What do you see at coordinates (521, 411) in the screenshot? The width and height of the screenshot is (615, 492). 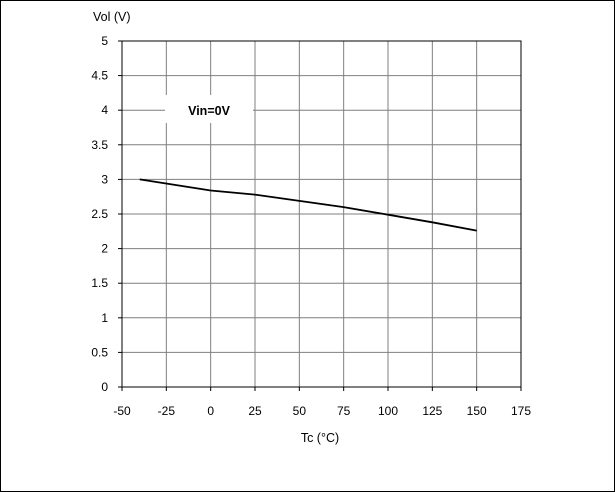 I see `x-tick-label: 175` at bounding box center [521, 411].